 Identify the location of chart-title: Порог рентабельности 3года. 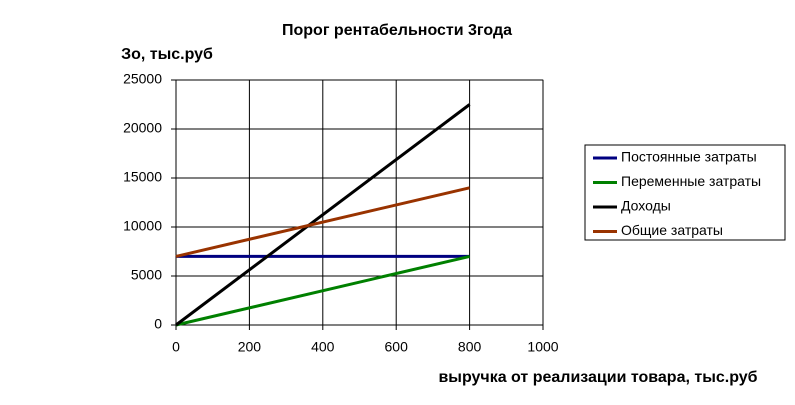
(397, 30).